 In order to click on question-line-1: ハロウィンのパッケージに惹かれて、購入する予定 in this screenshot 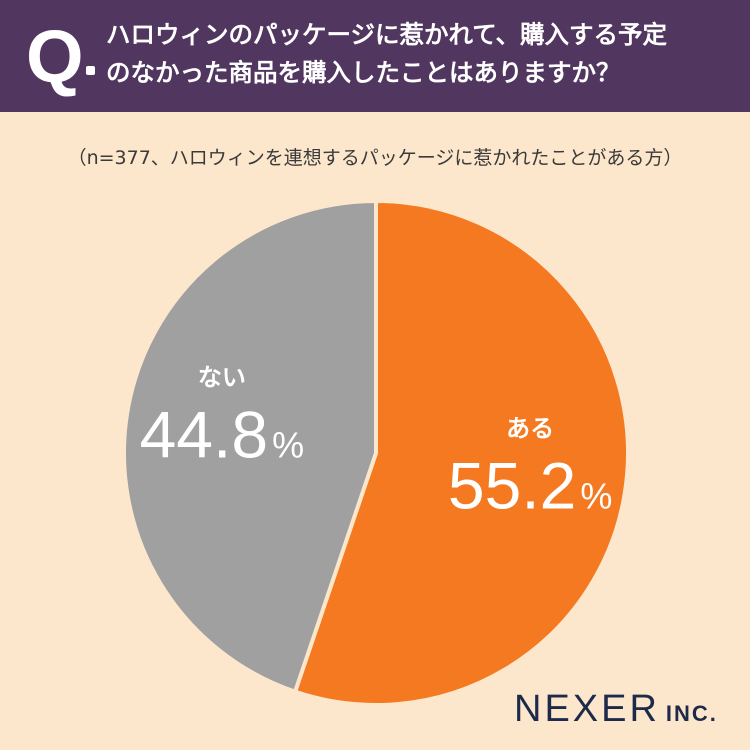, I will do `click(387, 34)`.